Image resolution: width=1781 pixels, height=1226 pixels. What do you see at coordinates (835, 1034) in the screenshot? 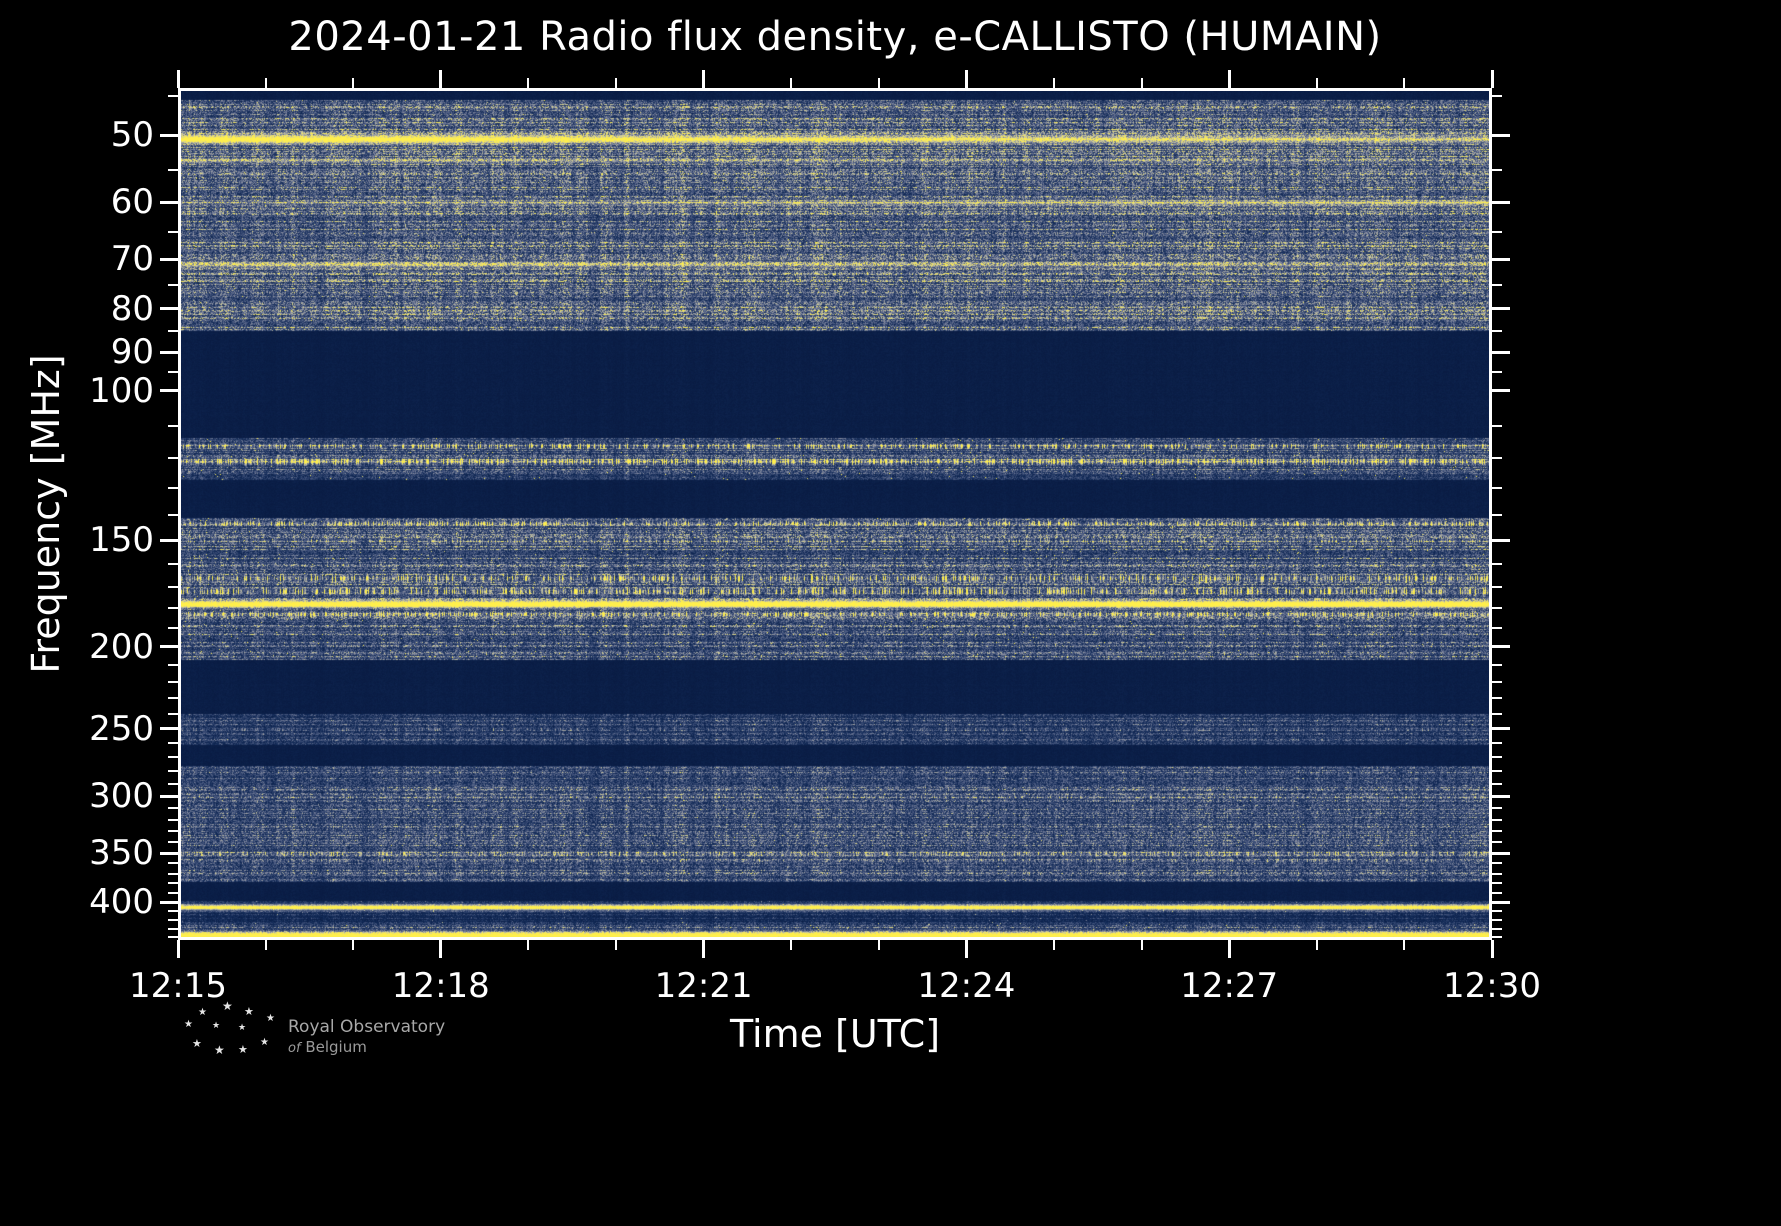
I see `x-axis-label: Time [UTC]` at bounding box center [835, 1034].